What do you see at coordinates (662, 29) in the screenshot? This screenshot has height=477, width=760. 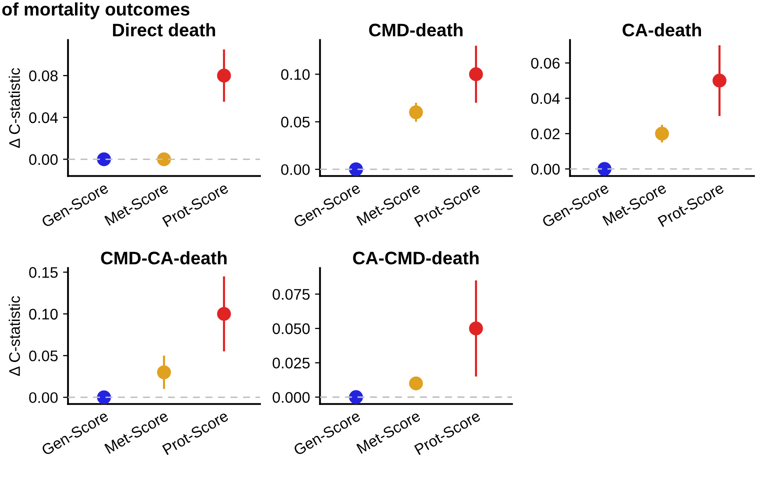 I see `chart-title: CA-death` at bounding box center [662, 29].